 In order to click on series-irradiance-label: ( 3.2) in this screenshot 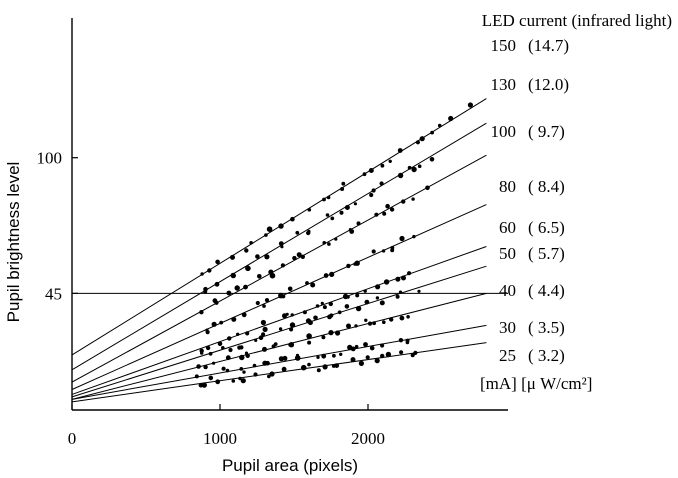, I will do `click(546, 355)`.